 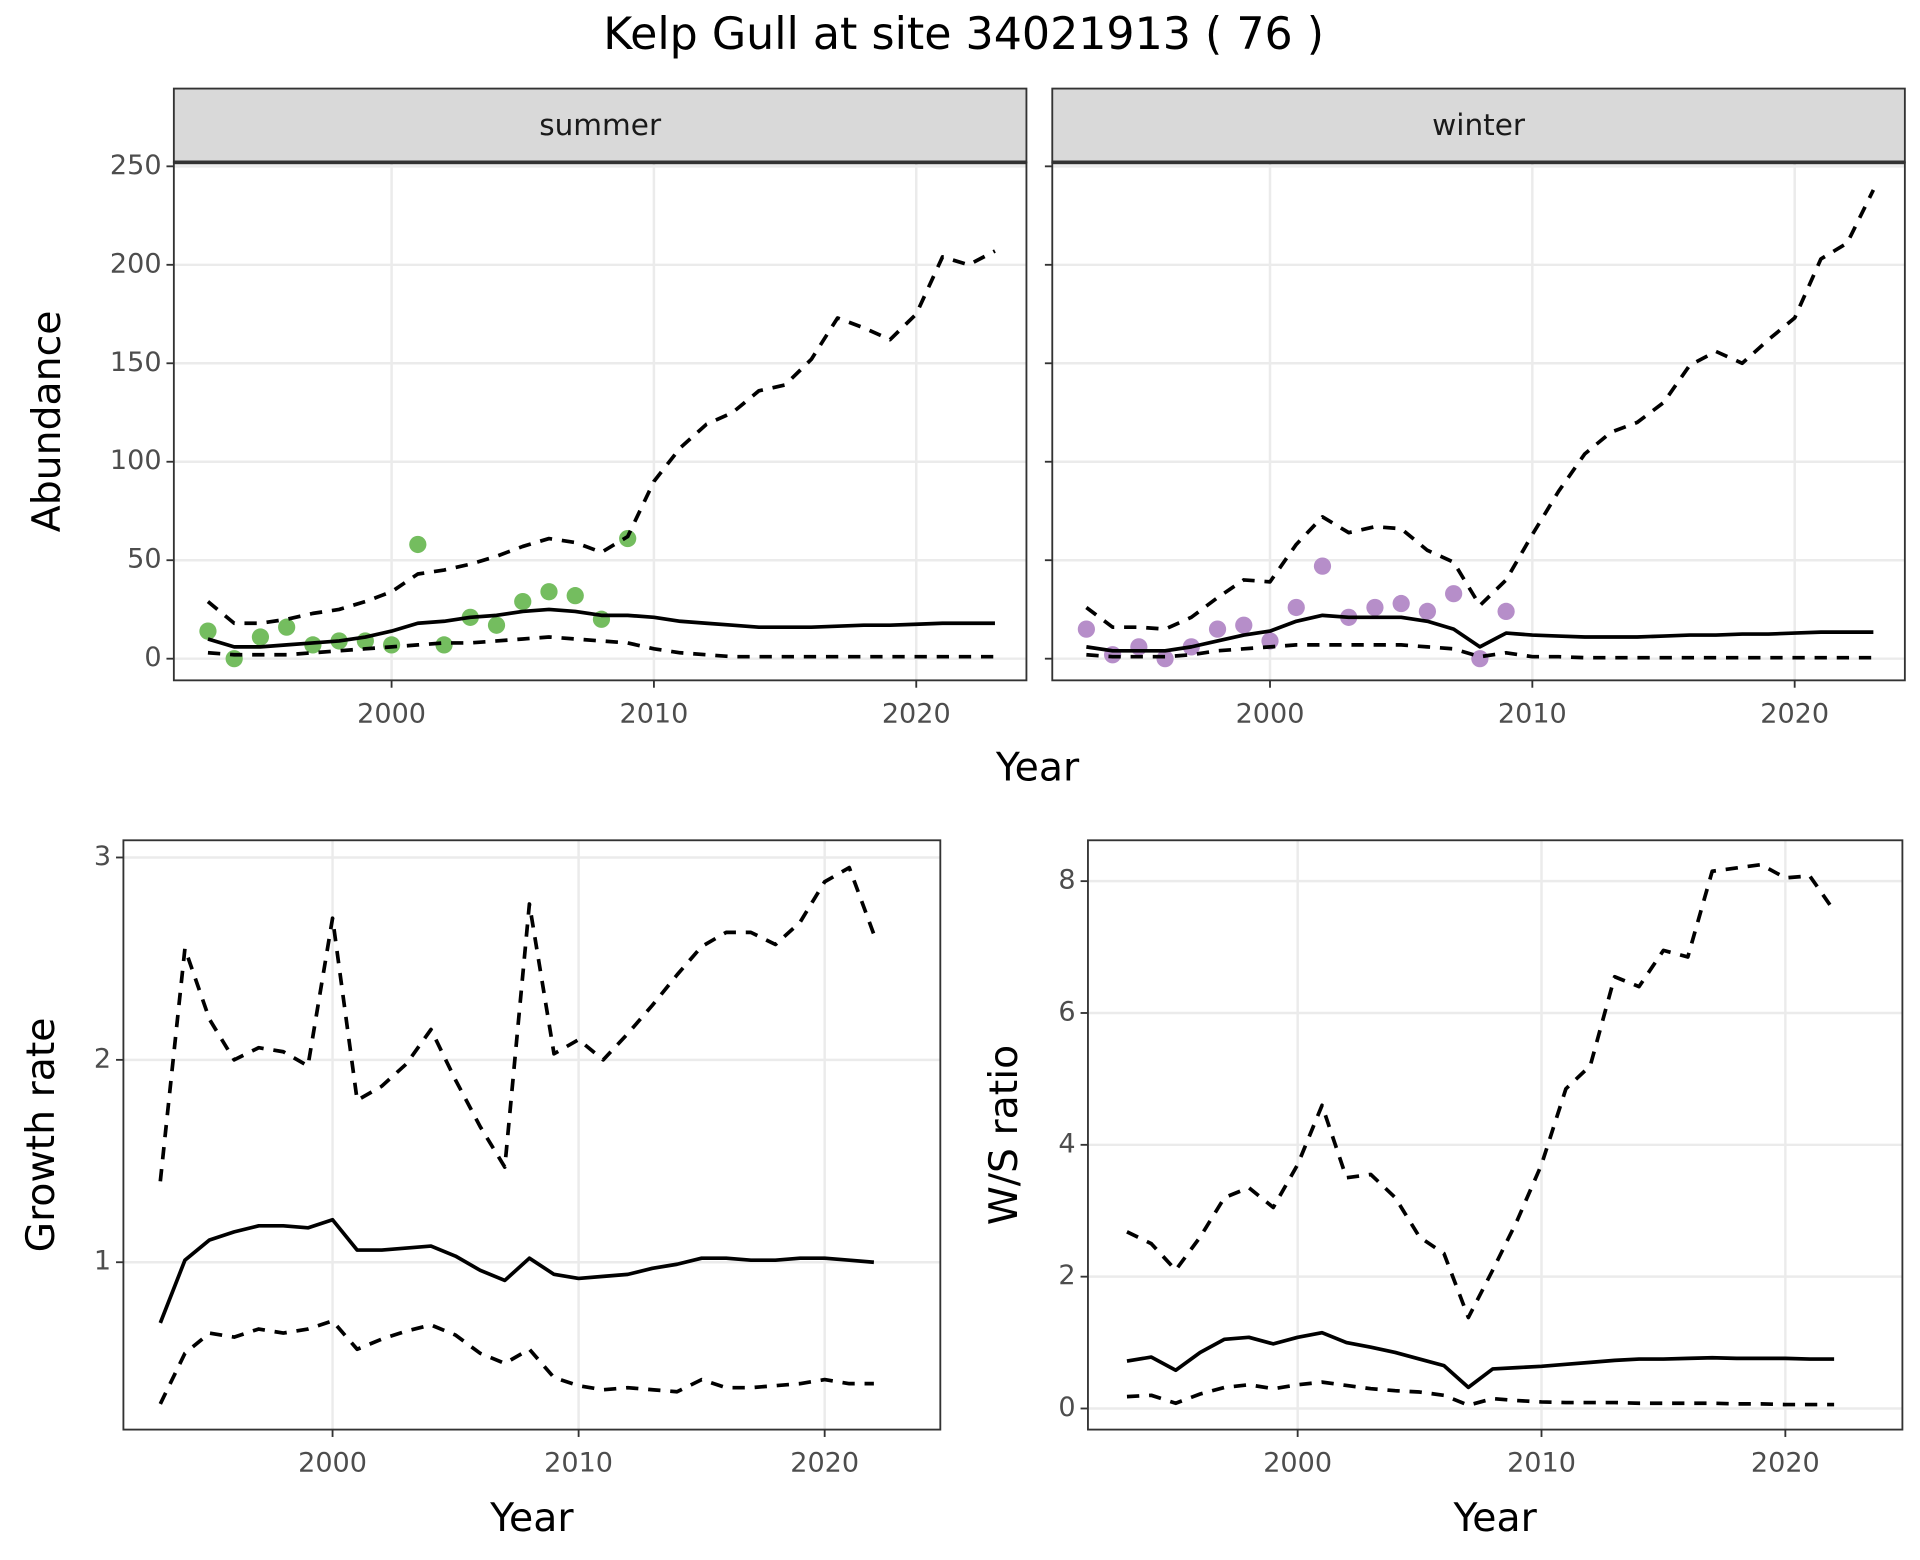 I want to click on strip-label: winter, so click(x=1479, y=125).